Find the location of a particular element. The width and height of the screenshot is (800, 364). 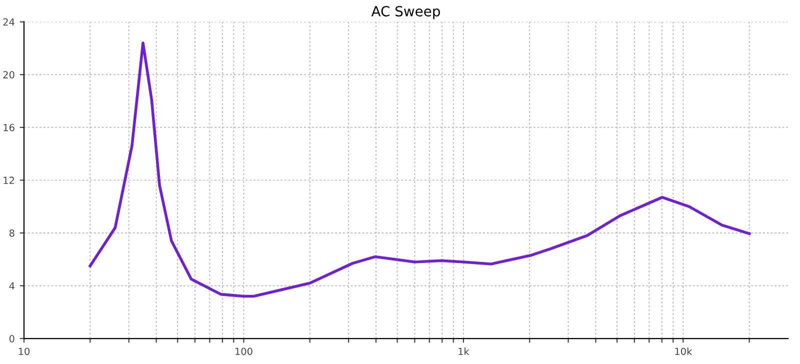

x-tick-label: 10k is located at coordinates (683, 352).